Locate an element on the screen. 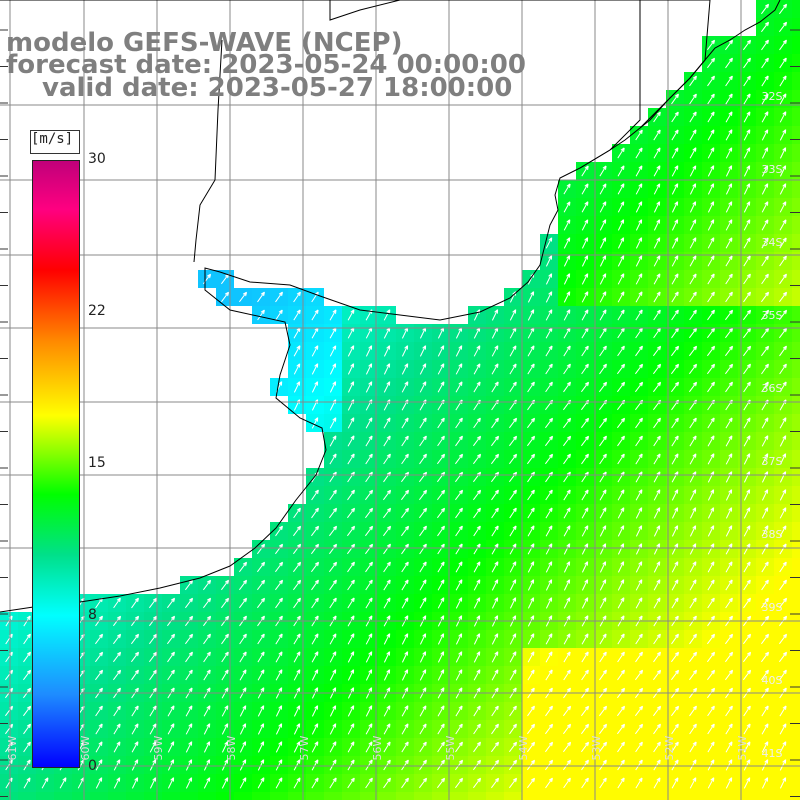  longitude-label: 57W is located at coordinates (304, 747).